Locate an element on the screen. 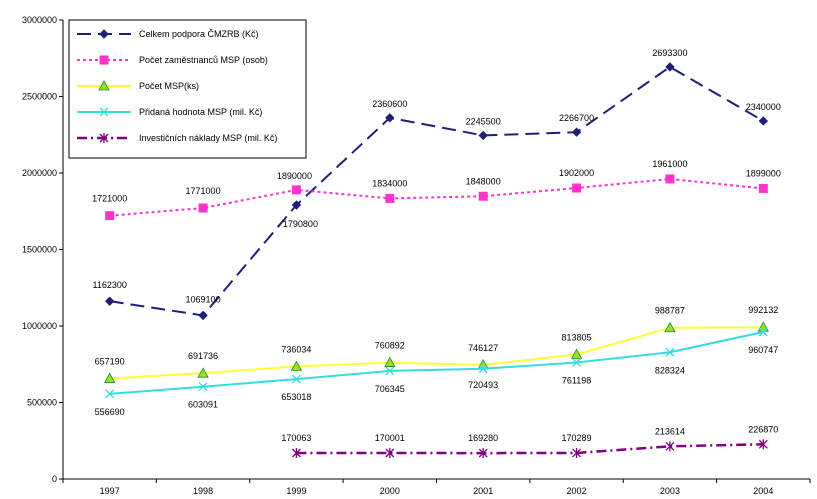 Image resolution: width=817 pixels, height=499 pixels. data-label: 1834000 is located at coordinates (389, 183).